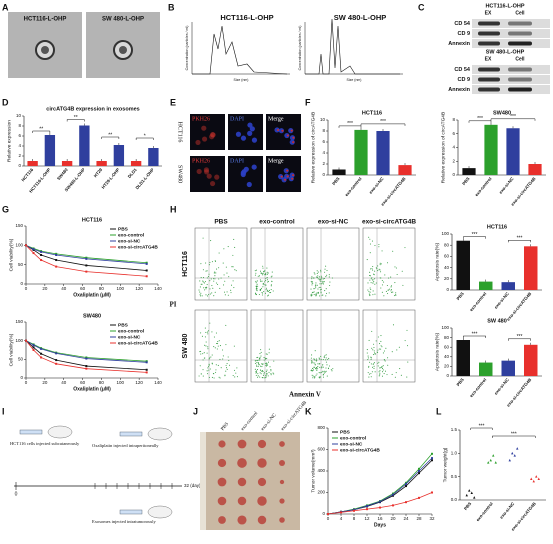 This screenshot has height=544, width=553. What do you see at coordinates (488, 13) in the screenshot?
I see `blot-column: EX` at bounding box center [488, 13].